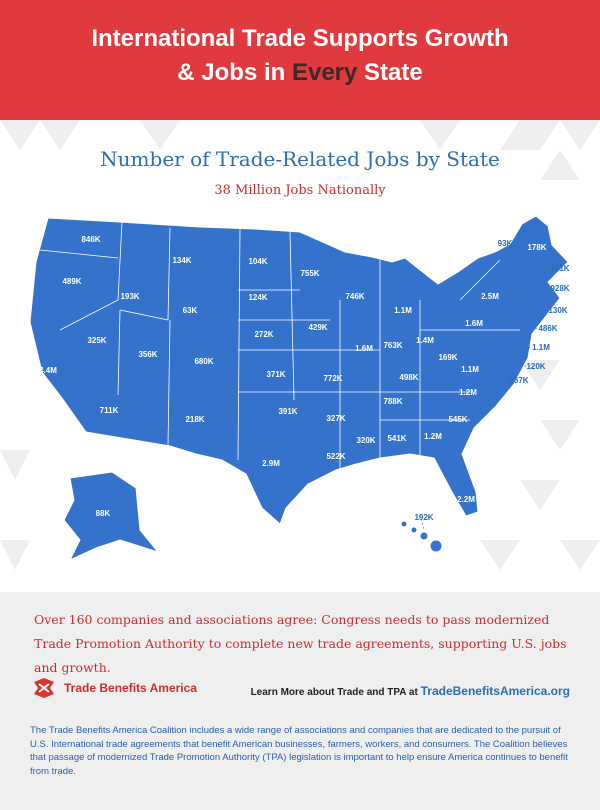  What do you see at coordinates (396, 438) in the screenshot?
I see `state-label: 541K` at bounding box center [396, 438].